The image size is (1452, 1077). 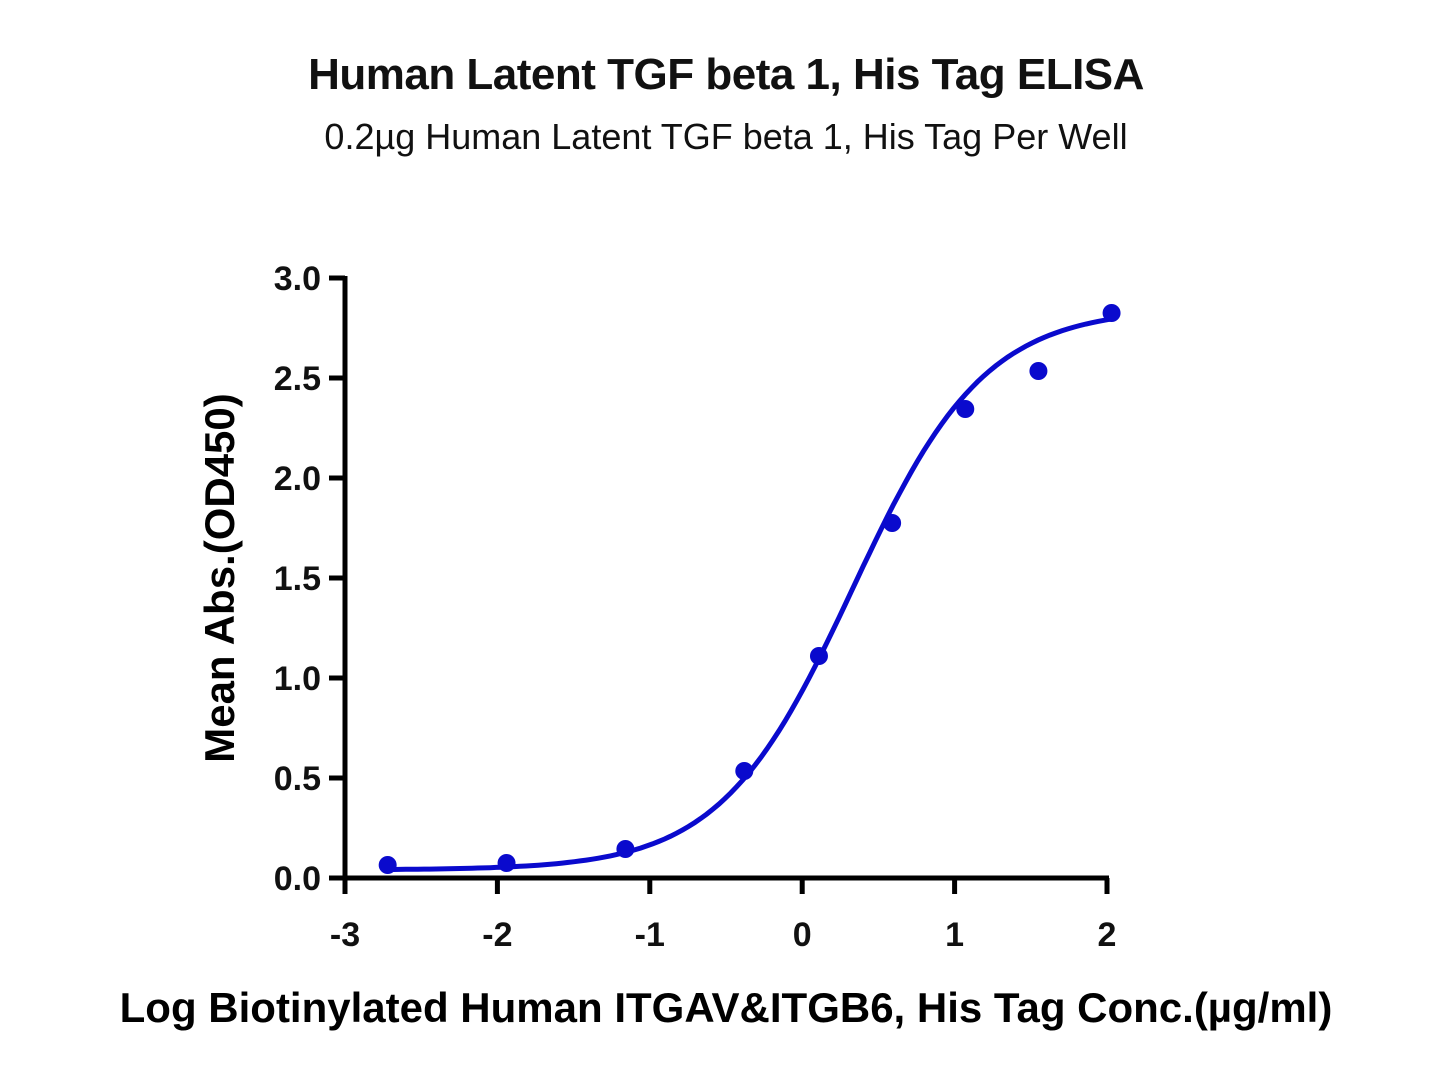 I want to click on y-axis: 0.0 0.5 1.0 1.5 2.0 2.5 3.0, so click(x=311, y=579).